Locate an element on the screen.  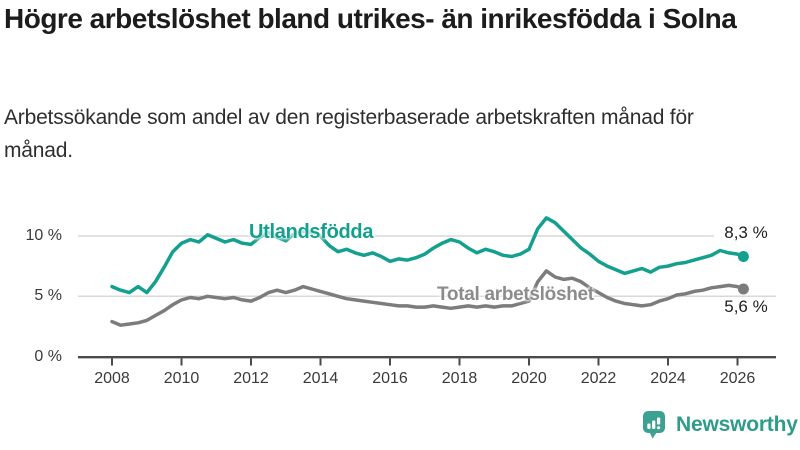
y-tick-label: 5 % is located at coordinates (48, 296).